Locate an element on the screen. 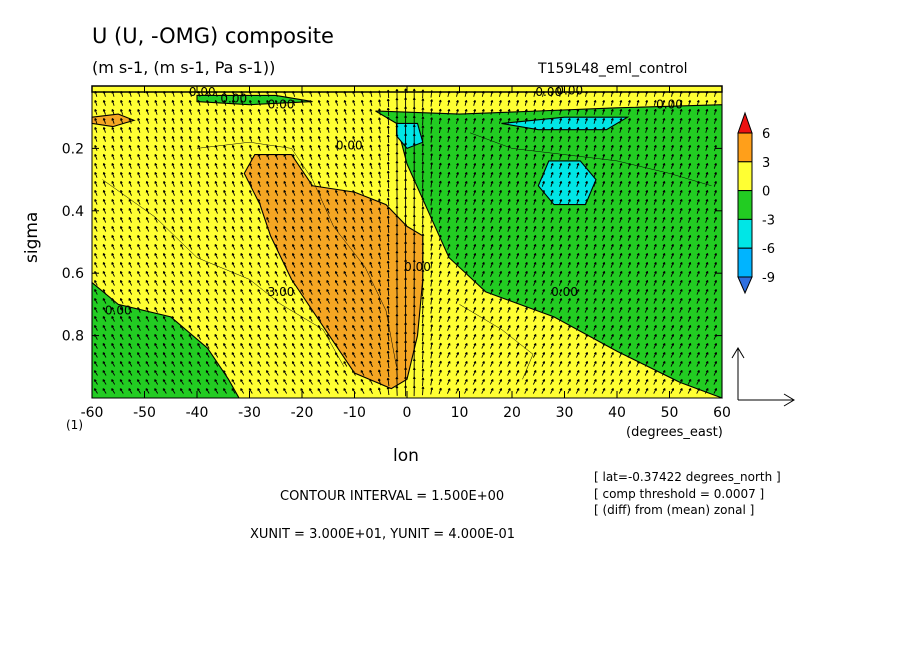 The image size is (904, 654). colorbar-label-0: 6 is located at coordinates (766, 134).